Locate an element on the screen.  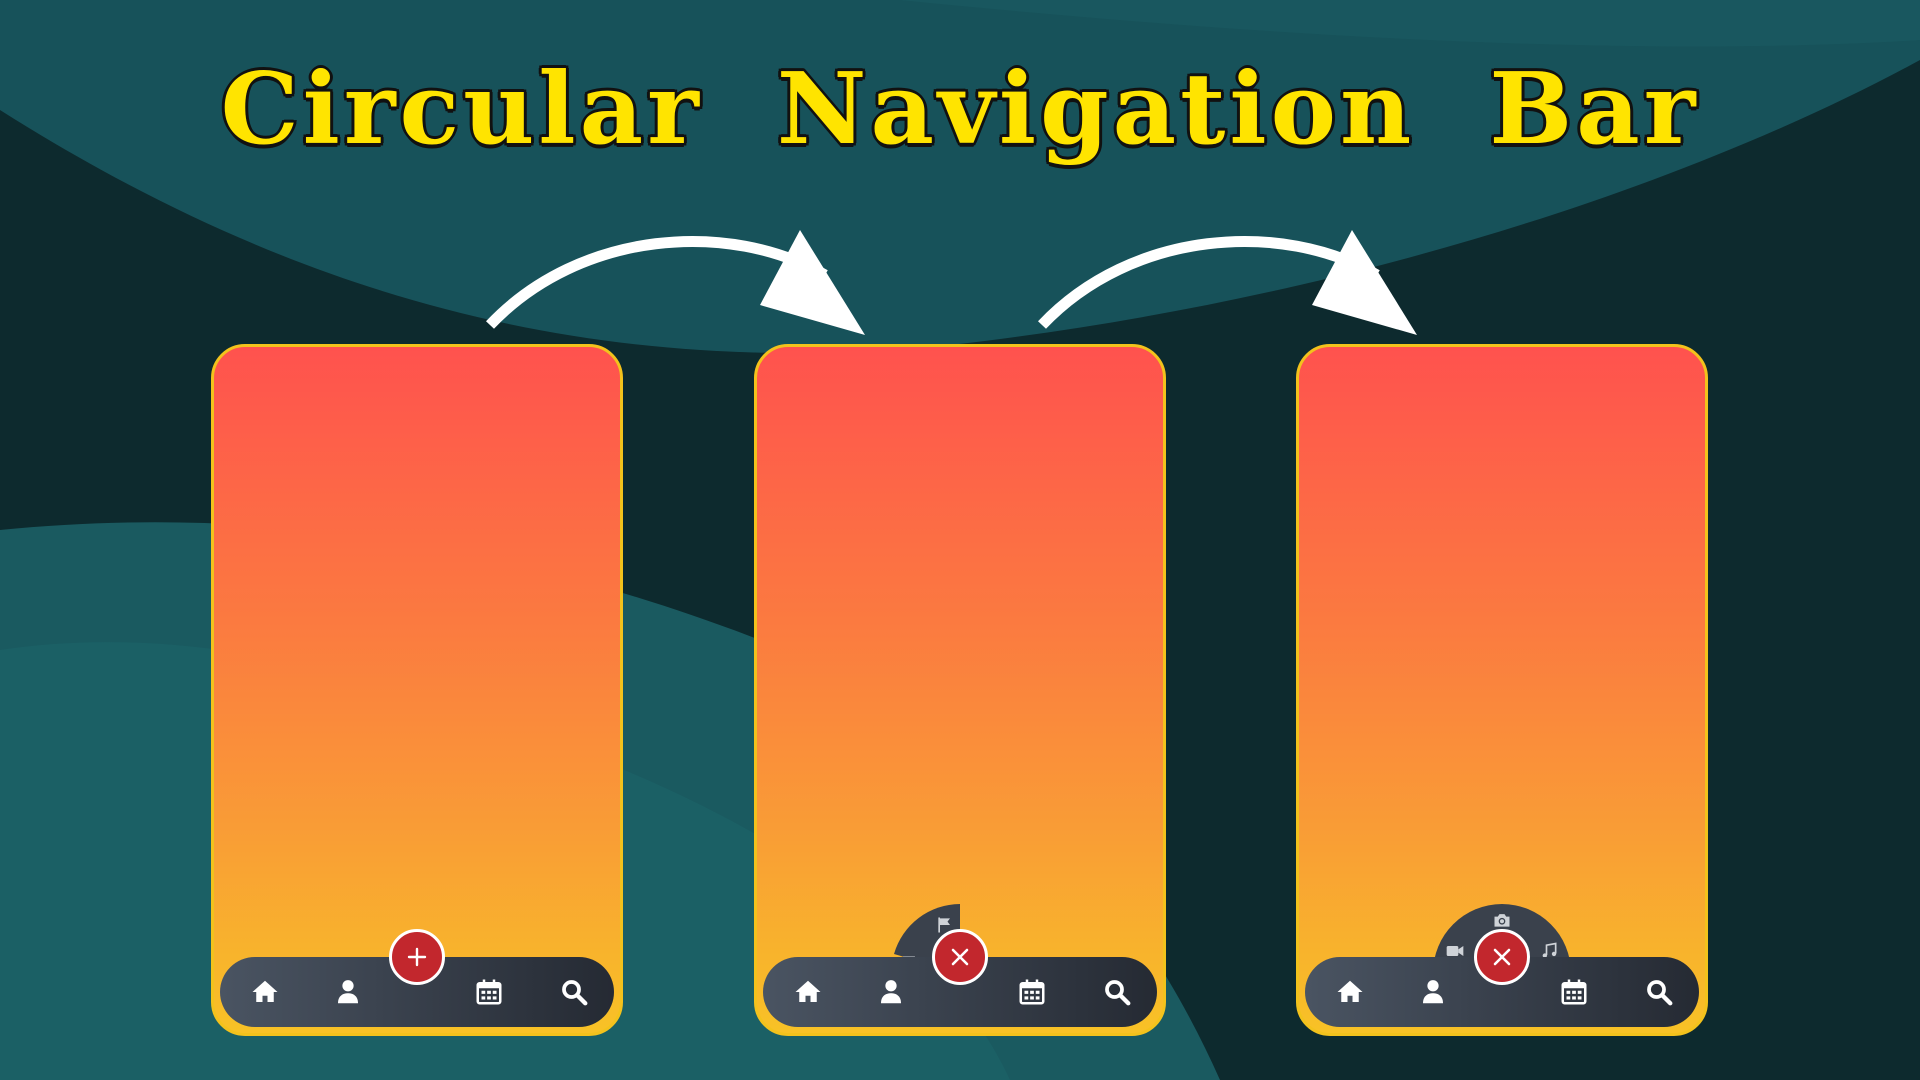
phone-opening is located at coordinates (960, 690).